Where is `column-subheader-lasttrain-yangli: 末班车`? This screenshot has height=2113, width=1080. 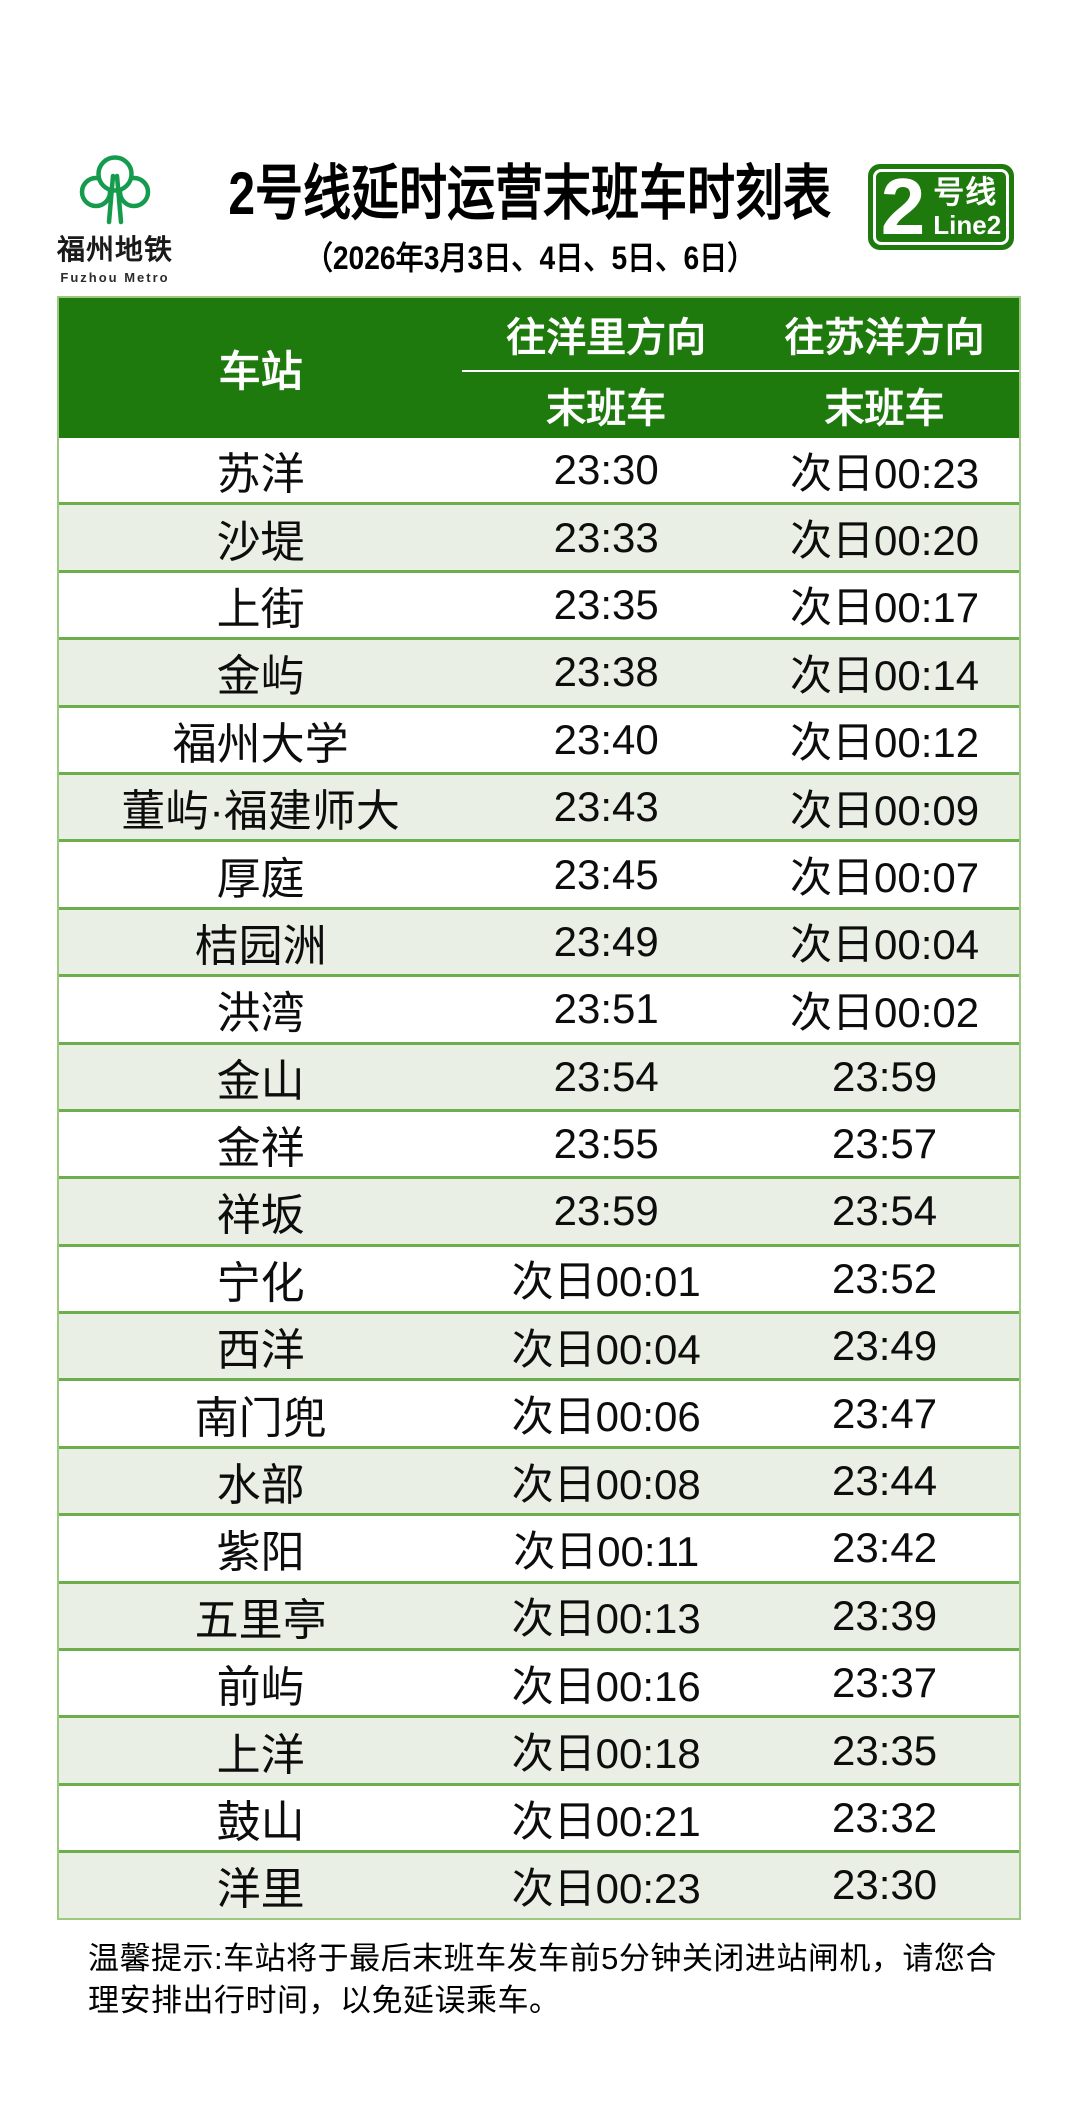 column-subheader-lasttrain-yangli: 末班车 is located at coordinates (606, 409).